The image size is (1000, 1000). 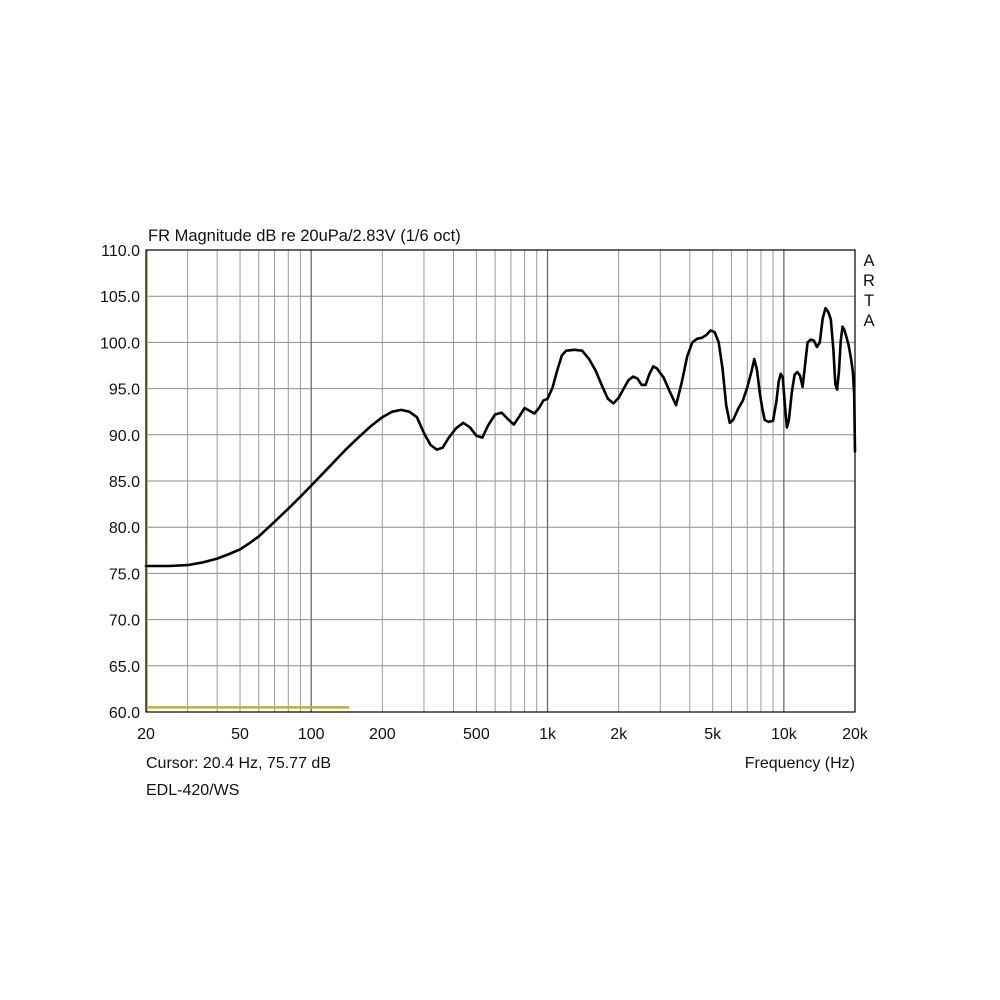 I want to click on y-tick-label: 100.0, so click(x=120, y=343).